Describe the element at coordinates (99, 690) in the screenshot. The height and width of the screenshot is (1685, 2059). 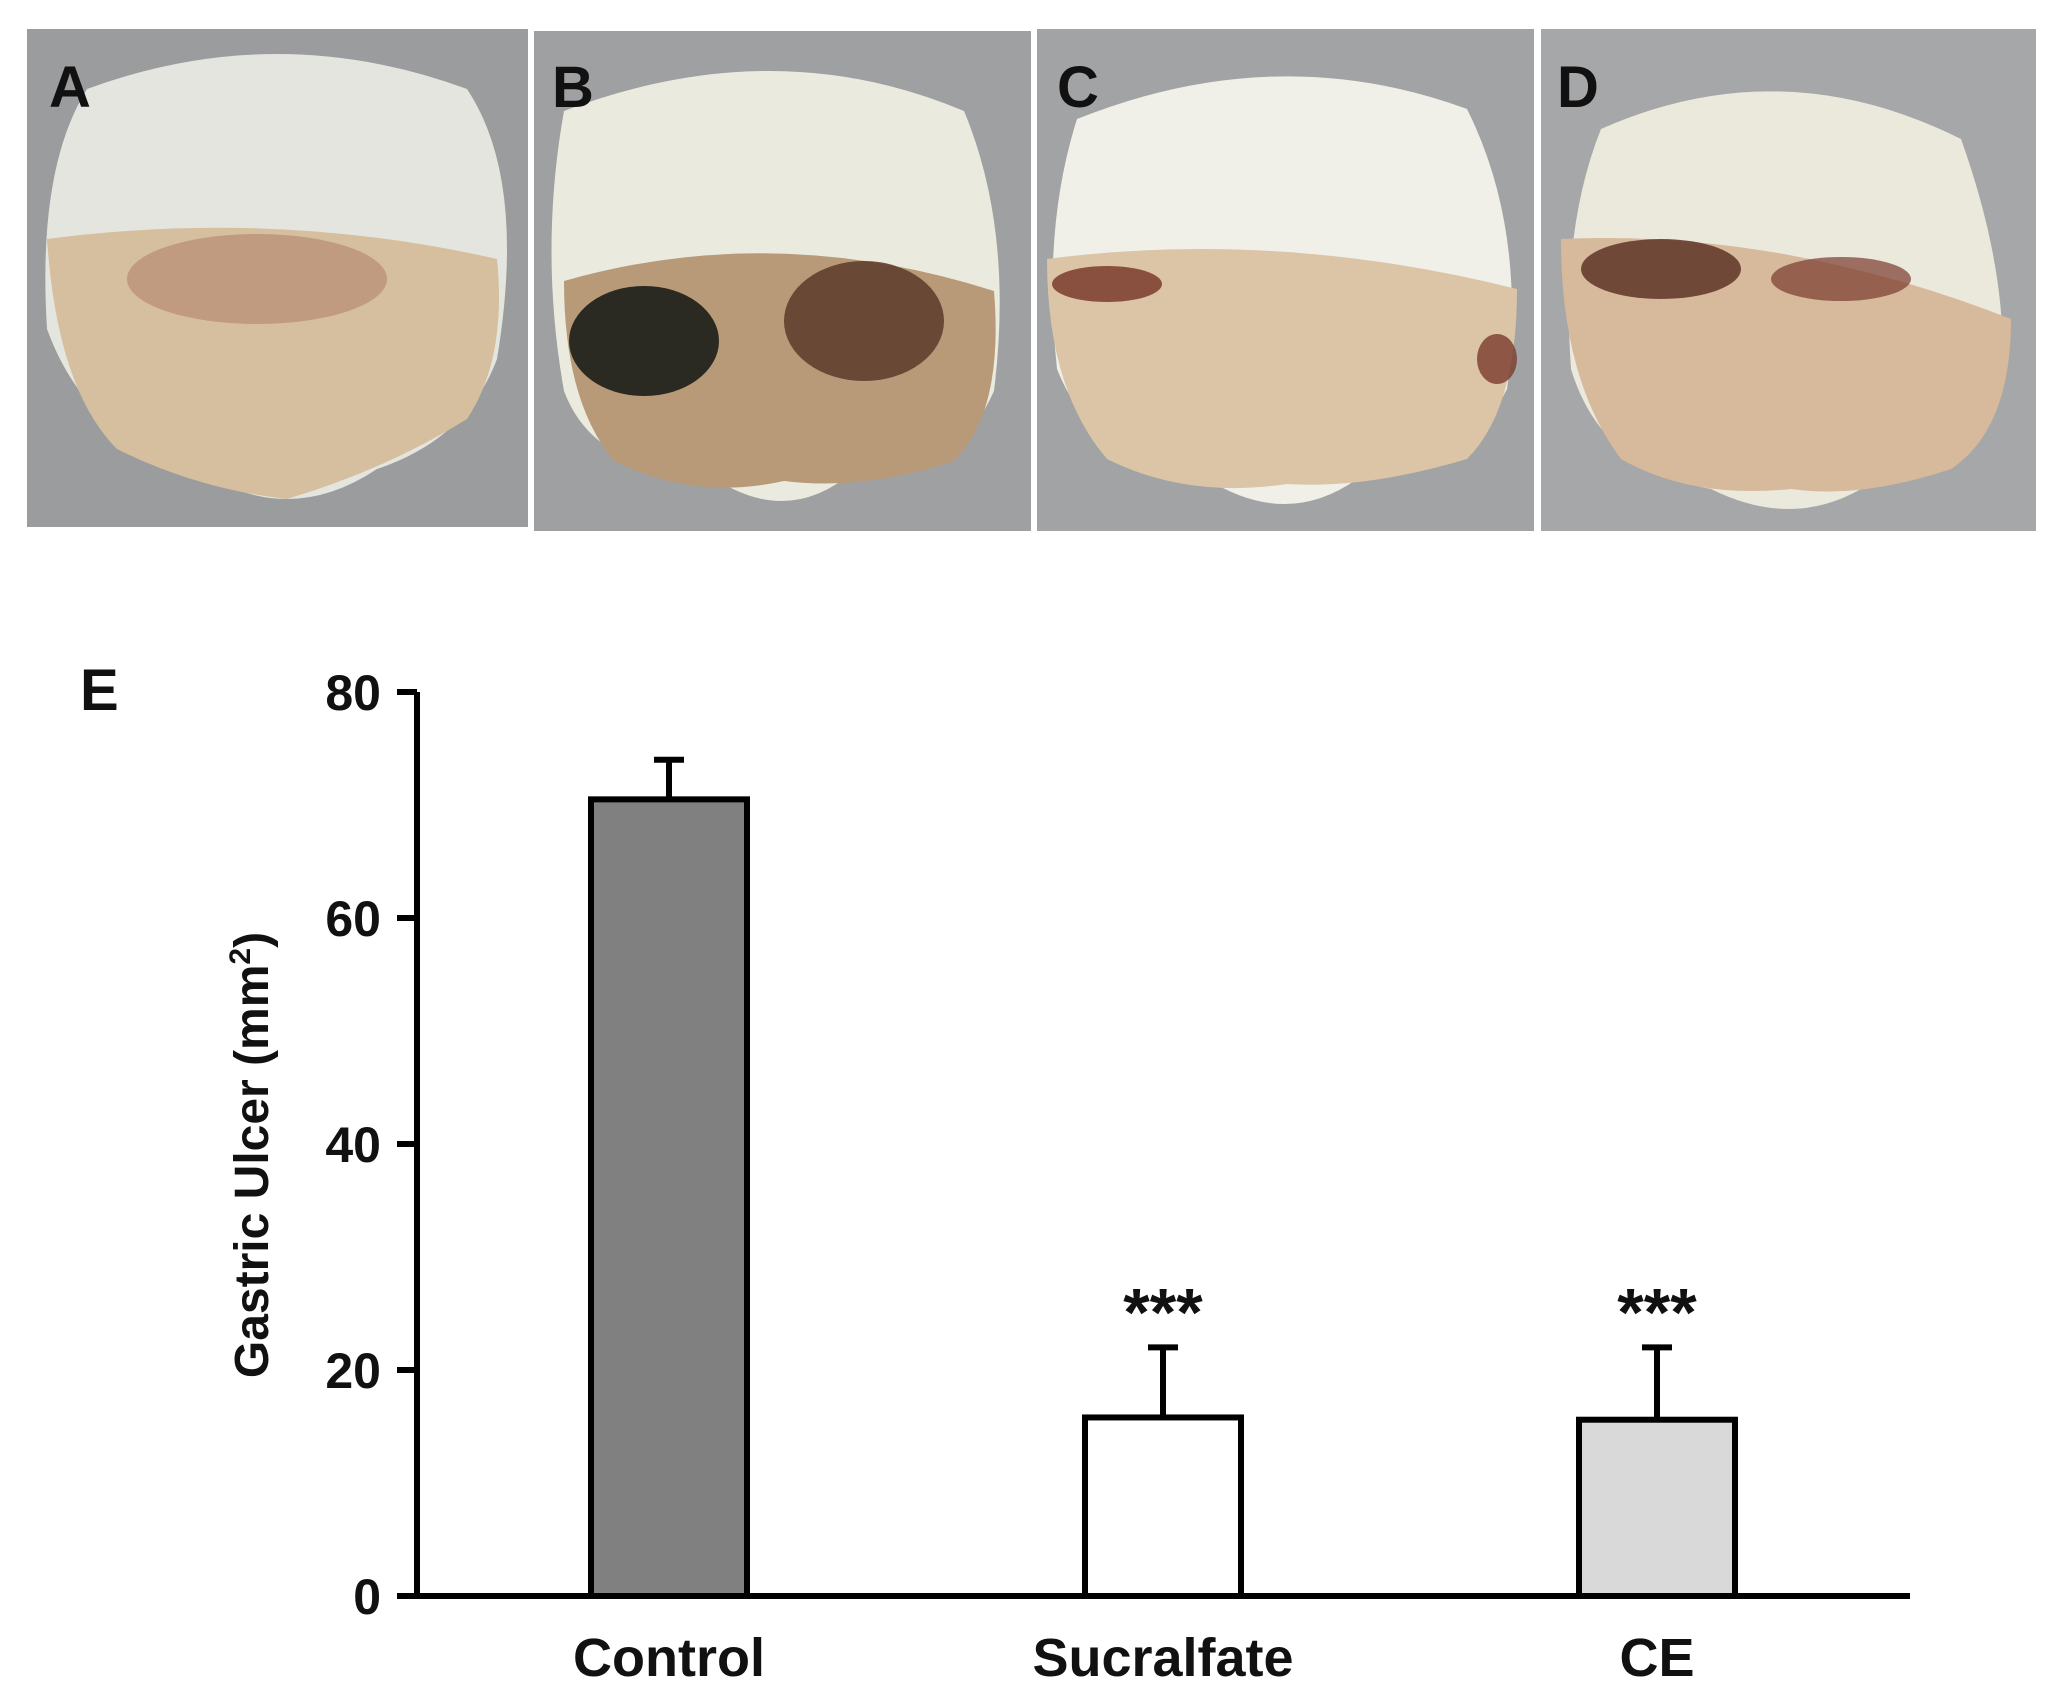
I see `panel-letter-e: E` at that location.